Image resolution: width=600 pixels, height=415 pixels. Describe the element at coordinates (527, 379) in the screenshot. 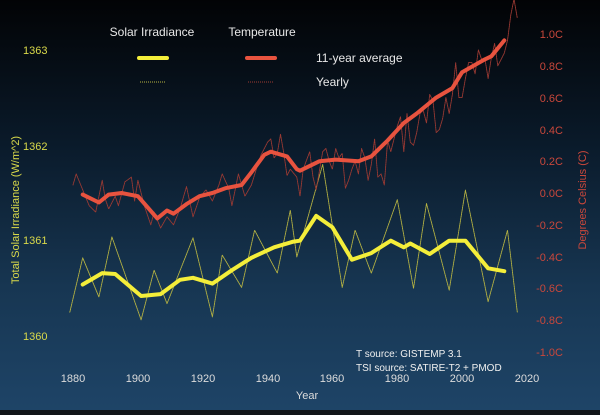

I see `x-tick-label: 2020` at that location.